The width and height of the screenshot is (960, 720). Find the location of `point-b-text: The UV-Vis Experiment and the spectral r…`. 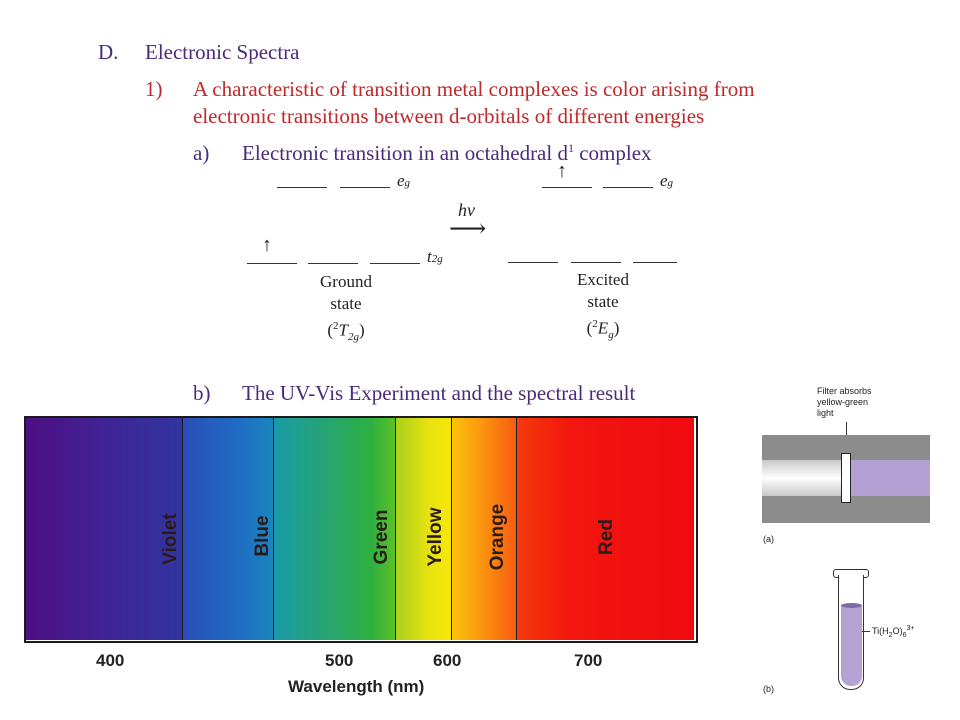

point-b-text: The UV-Vis Experiment and the spectral r… is located at coordinates (439, 393).